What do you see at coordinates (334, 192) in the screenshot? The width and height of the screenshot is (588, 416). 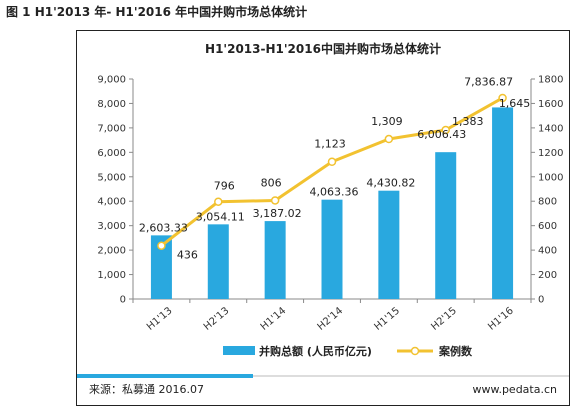 I see `bar-value-label: 4,063.36` at bounding box center [334, 192].